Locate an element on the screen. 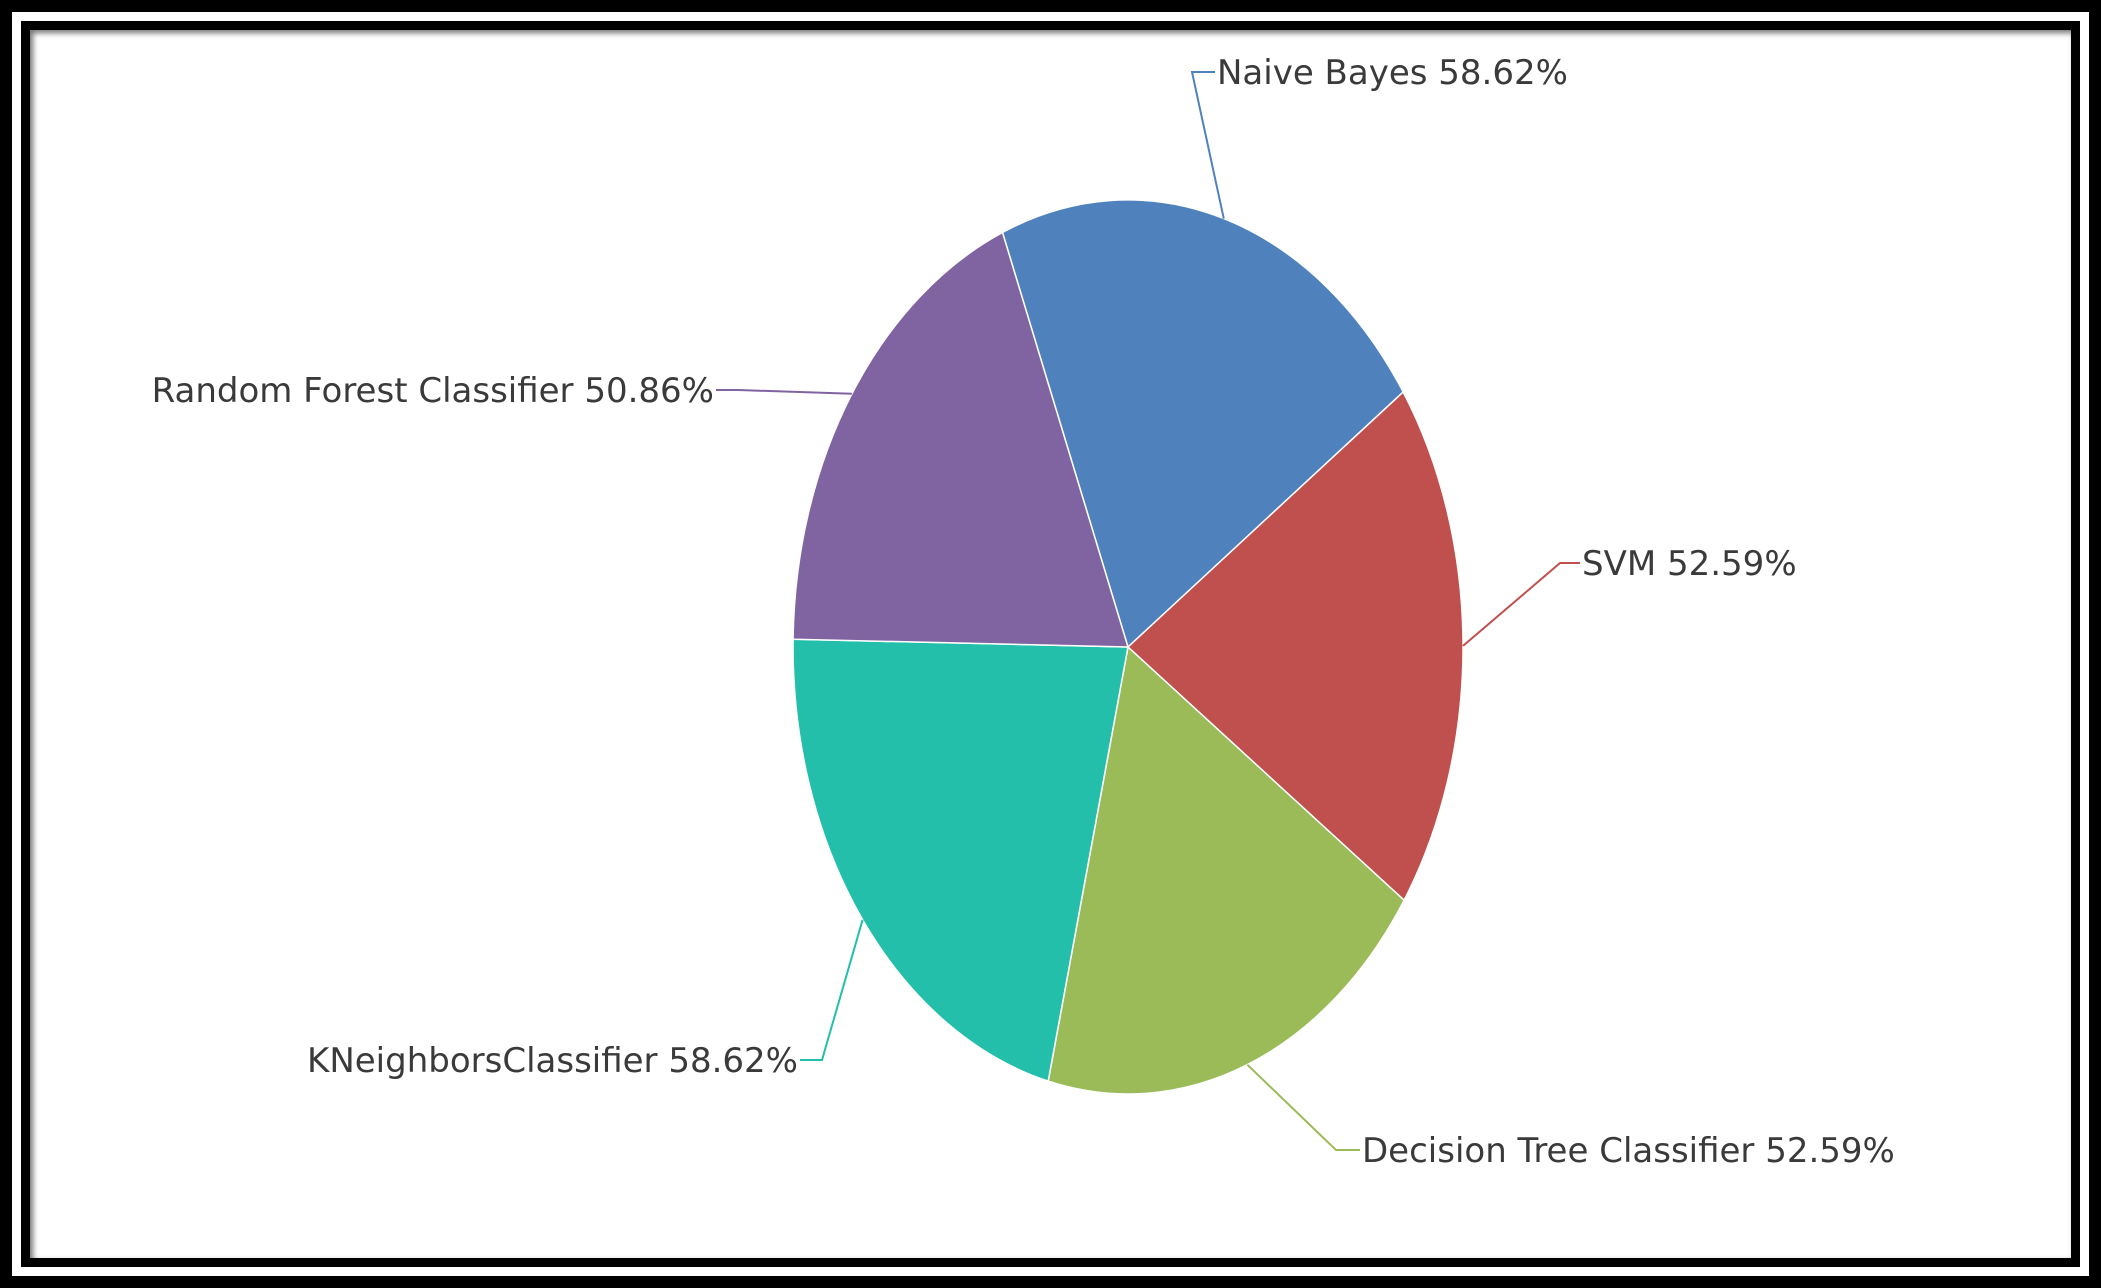  slice-kneighbors is located at coordinates (960, 860).